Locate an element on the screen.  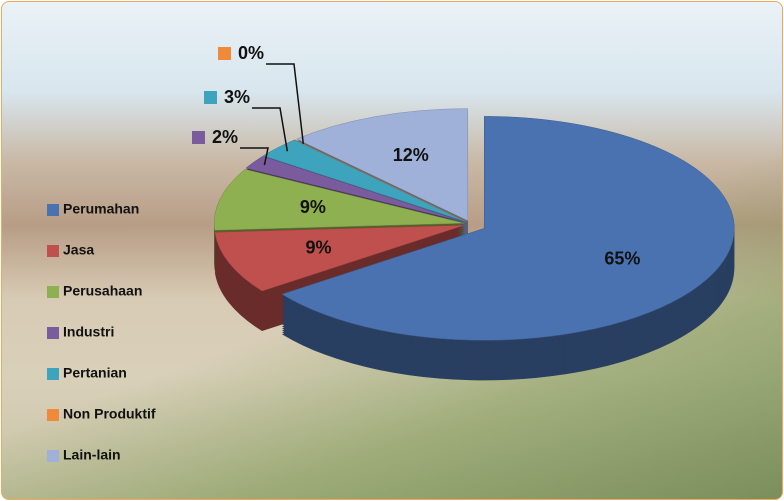
legend-label: Pertanian is located at coordinates (95, 373).